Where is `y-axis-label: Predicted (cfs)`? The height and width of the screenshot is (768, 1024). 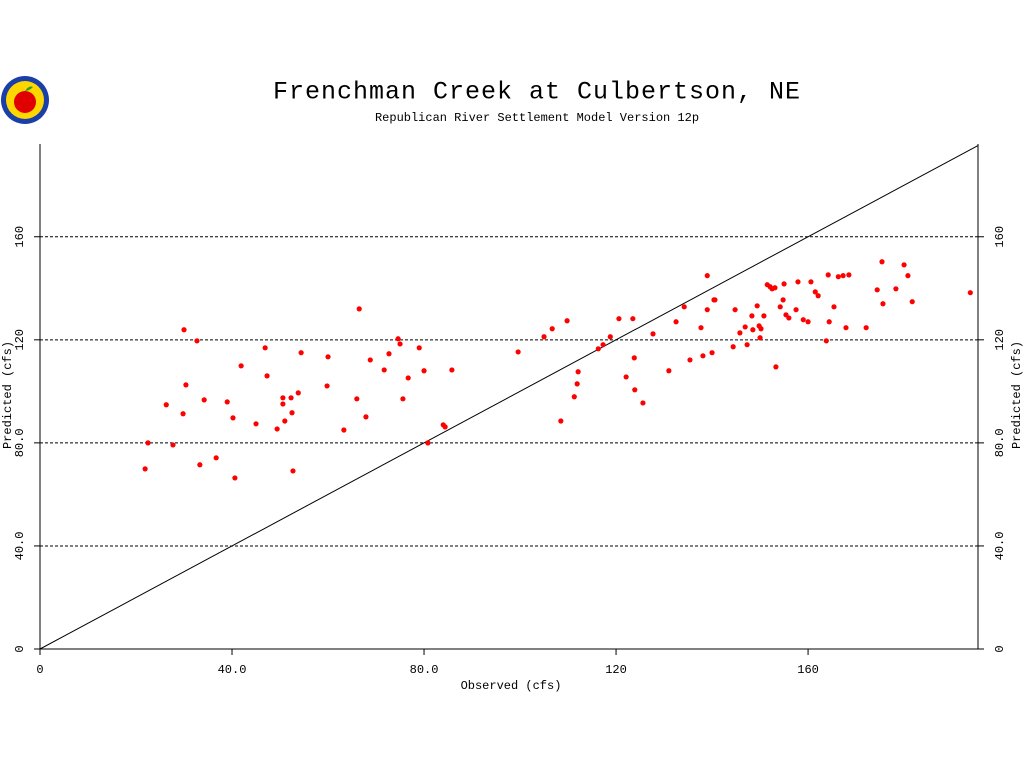
y-axis-label: Predicted (cfs) is located at coordinates (8, 395).